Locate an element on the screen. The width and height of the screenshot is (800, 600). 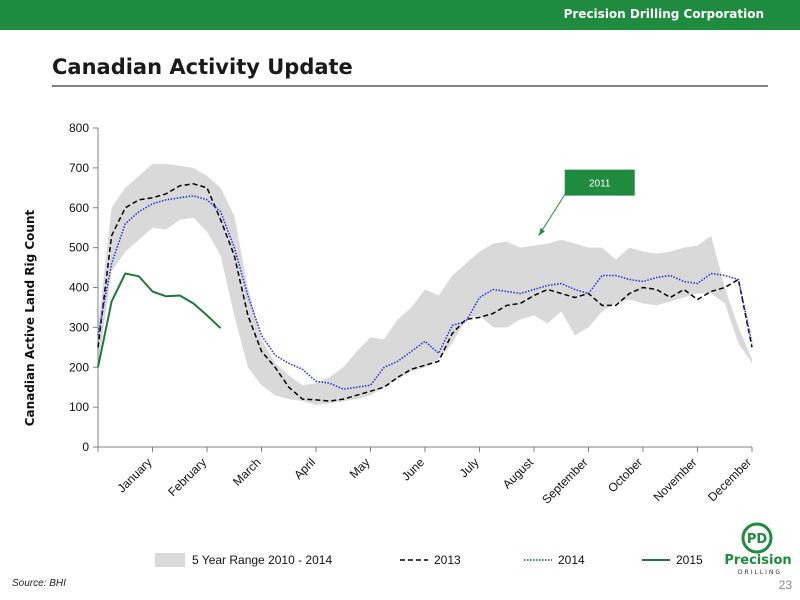
legend-label-2014: 2014 is located at coordinates (571, 560).